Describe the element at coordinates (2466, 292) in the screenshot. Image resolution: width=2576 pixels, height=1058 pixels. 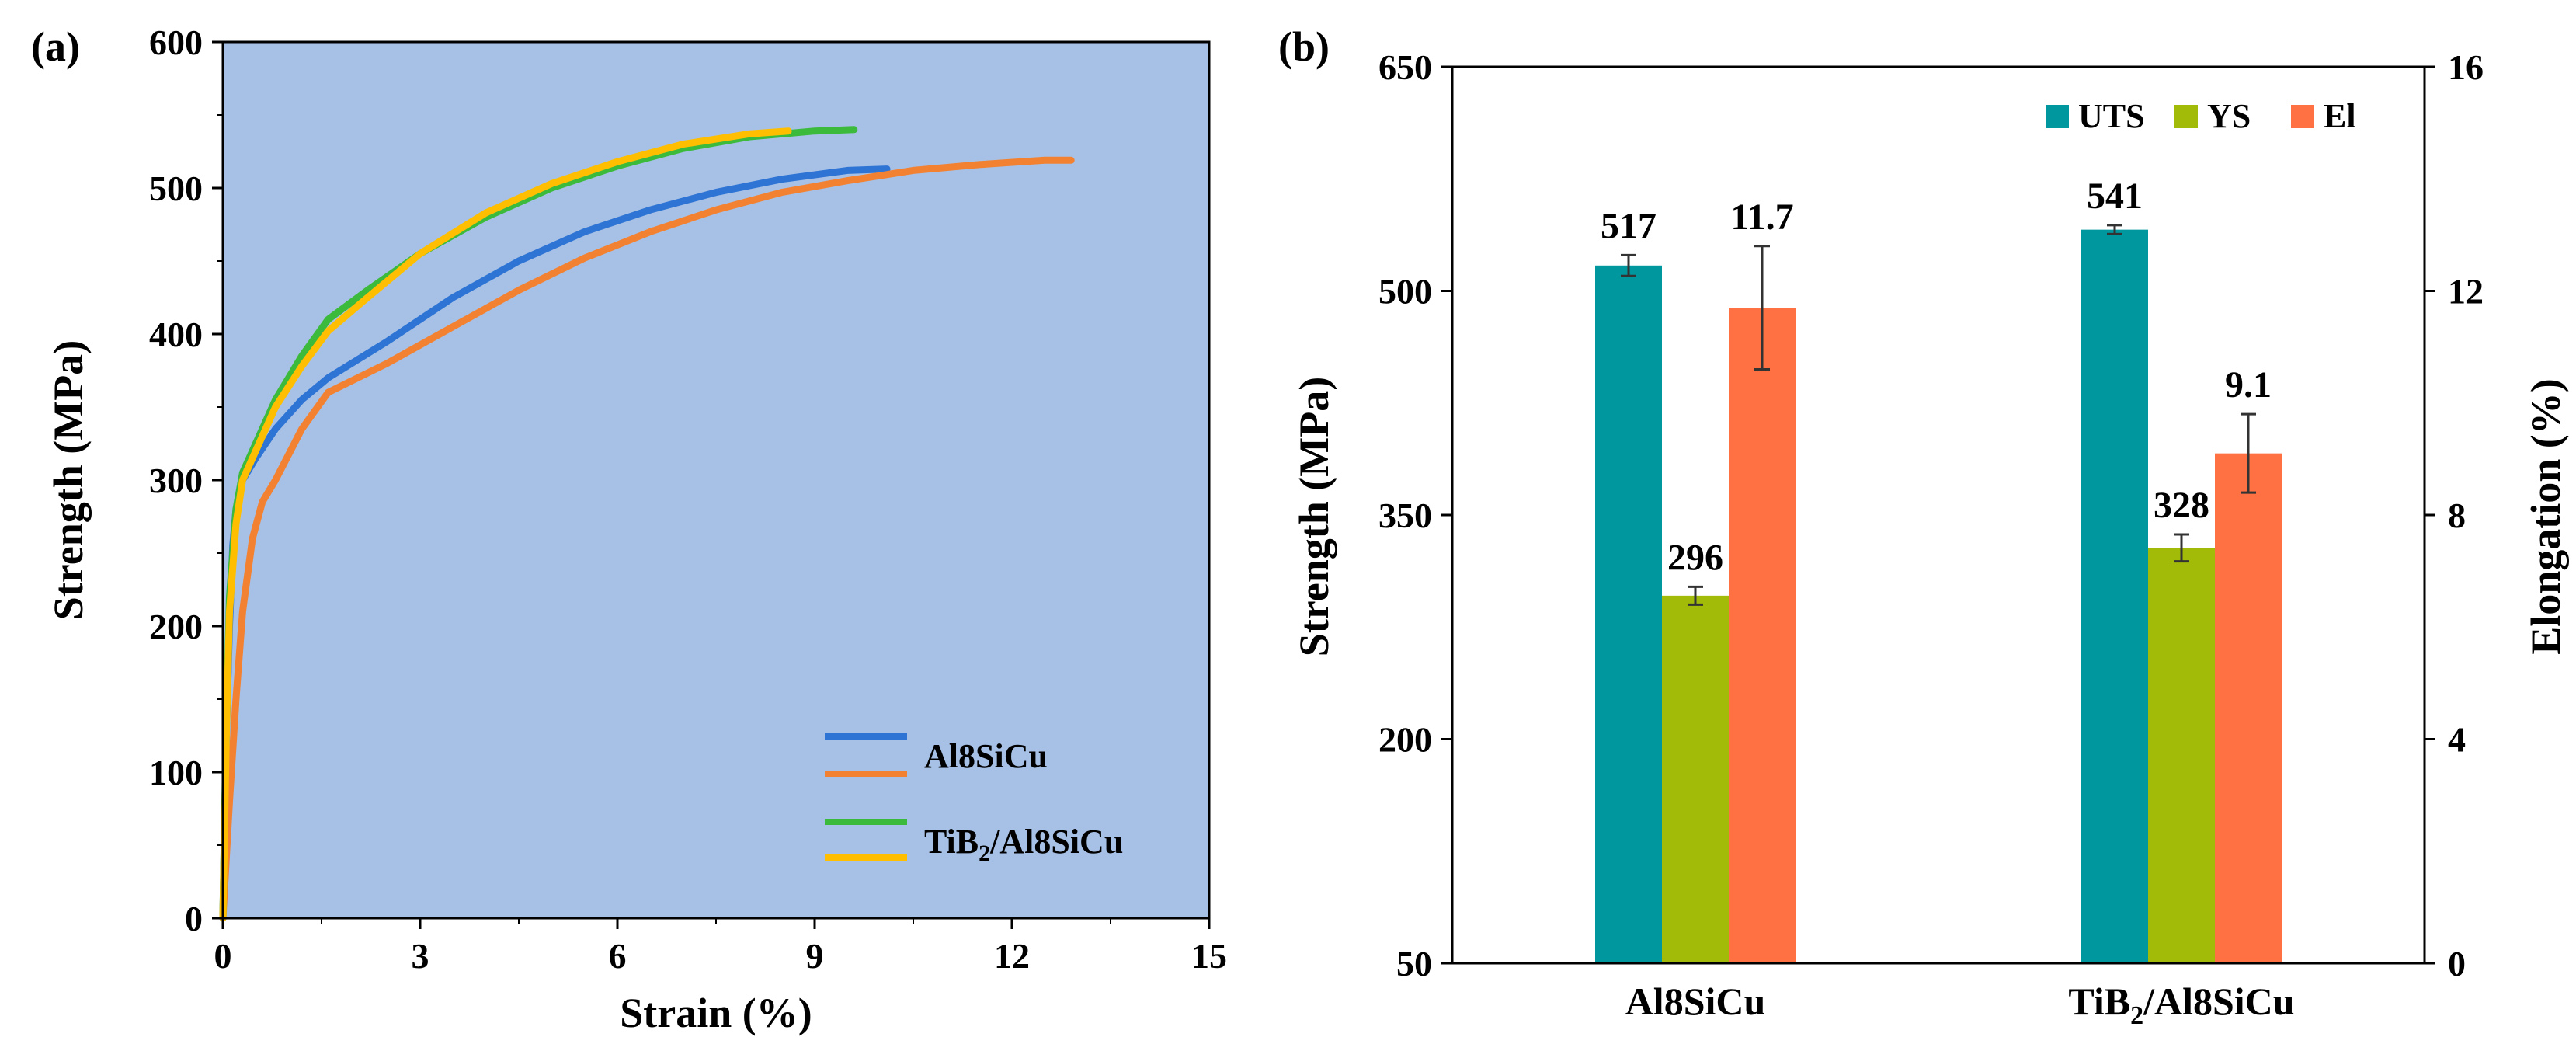
I see `right-tick-label: 12` at that location.